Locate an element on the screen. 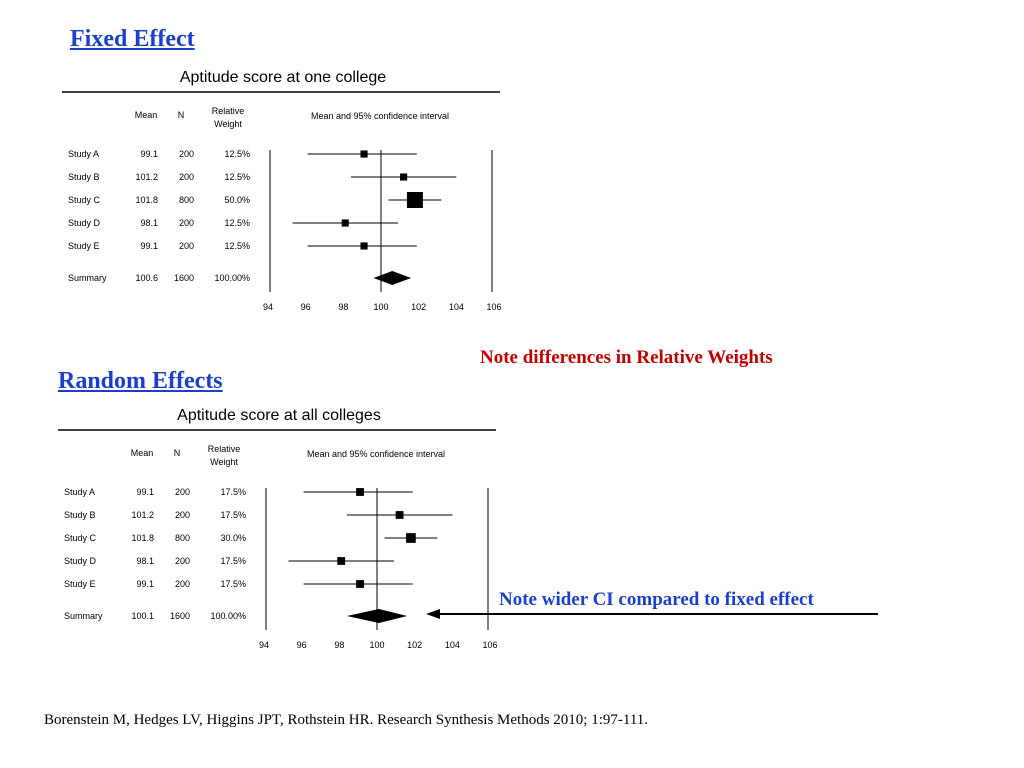  wider-ci-note: Note wider CI compared to fixed effect is located at coordinates (656, 599).